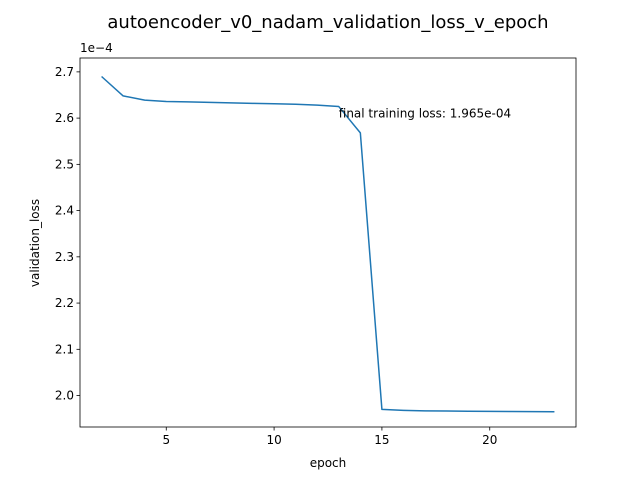 The image size is (640, 480). What do you see at coordinates (273, 440) in the screenshot?
I see `x-tick-label-10: 10` at bounding box center [273, 440].